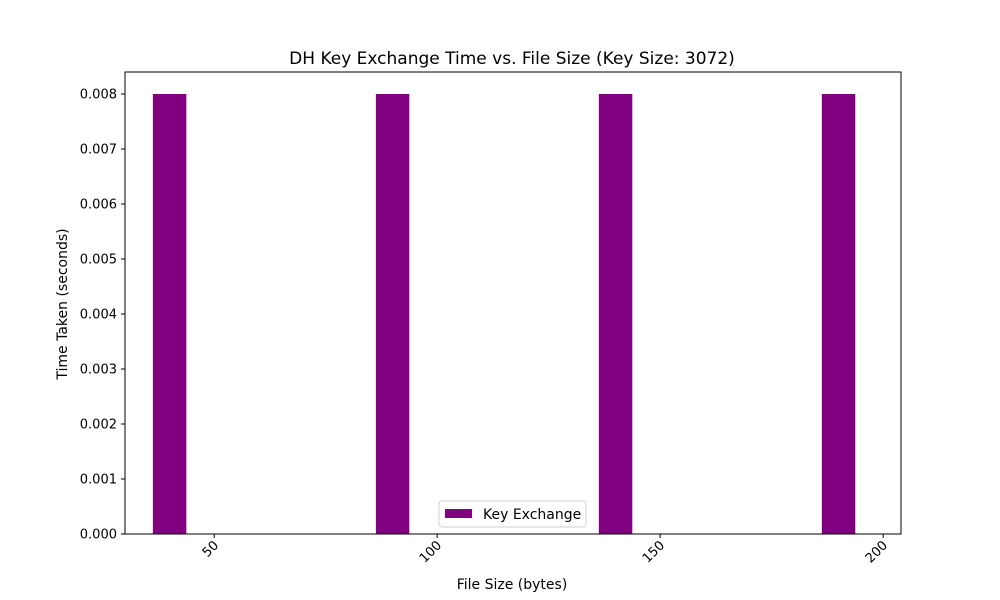 The image size is (1000, 600). Describe the element at coordinates (98, 535) in the screenshot. I see `y-tick-label: 0.000` at that location.